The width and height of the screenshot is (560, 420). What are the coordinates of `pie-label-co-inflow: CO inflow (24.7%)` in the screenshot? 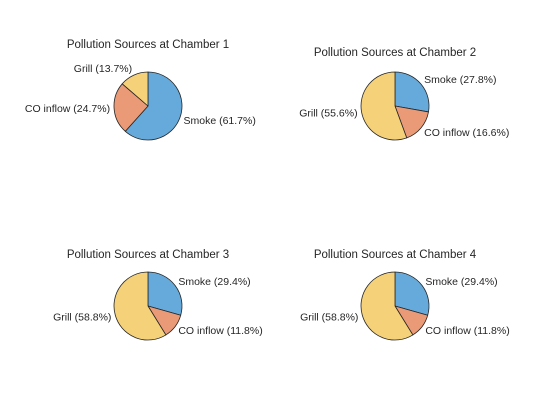 It's located at (67, 109).